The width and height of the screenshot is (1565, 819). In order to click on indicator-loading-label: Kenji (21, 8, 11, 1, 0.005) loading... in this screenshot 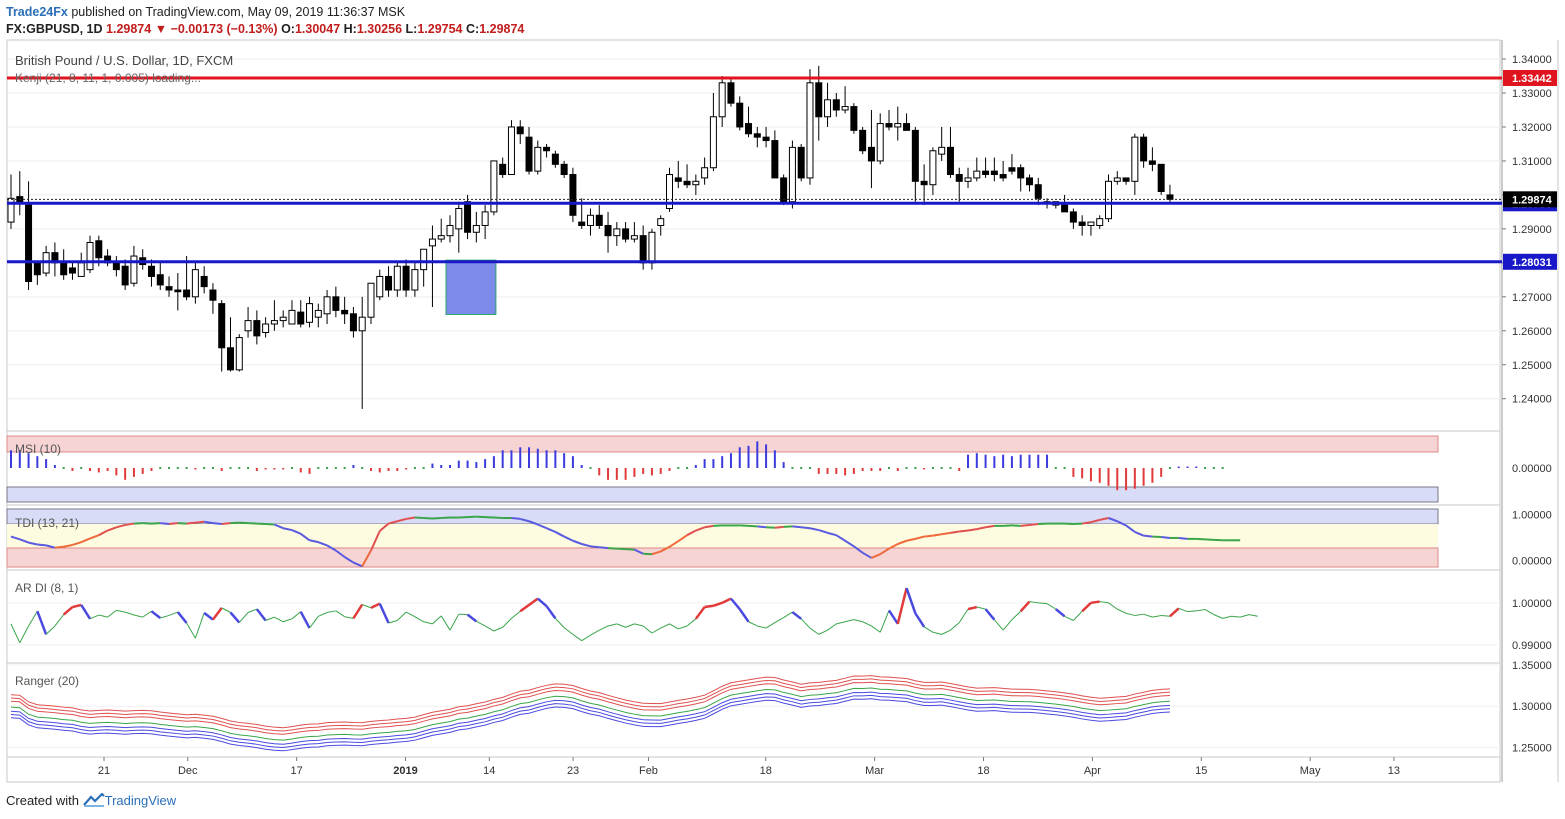, I will do `click(108, 78)`.